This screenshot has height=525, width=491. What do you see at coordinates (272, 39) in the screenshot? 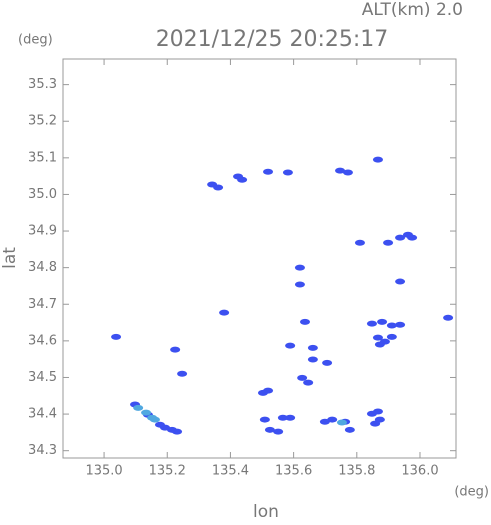
I see `chart-title: 2021/12/25 20:25:17` at bounding box center [272, 39].